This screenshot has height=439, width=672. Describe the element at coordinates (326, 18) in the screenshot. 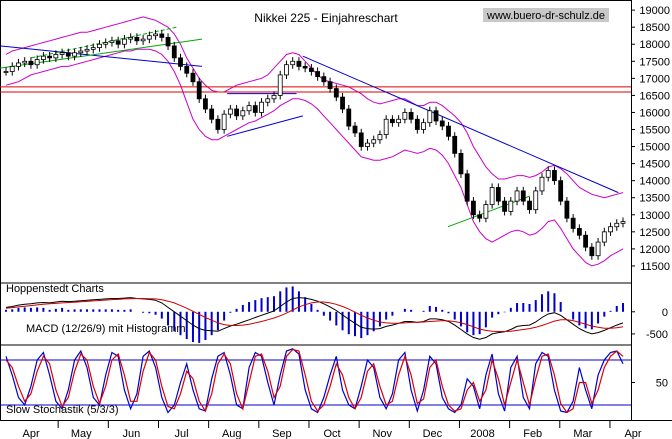

I see `chart-title: Nikkei 225 - Einjahreschart` at that location.